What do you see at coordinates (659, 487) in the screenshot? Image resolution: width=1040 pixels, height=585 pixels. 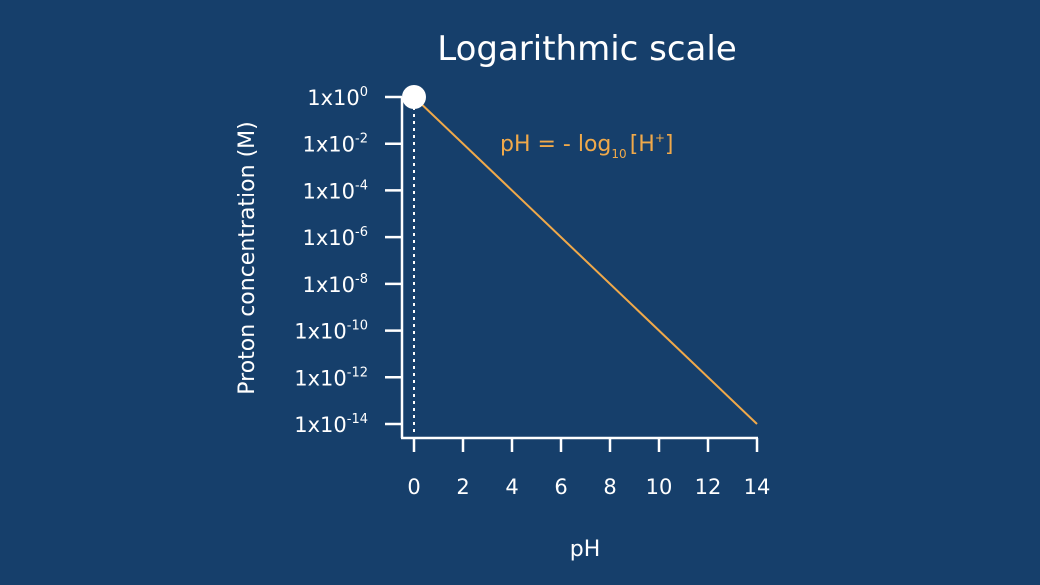 I see `x-tick-label: 10` at bounding box center [659, 487].